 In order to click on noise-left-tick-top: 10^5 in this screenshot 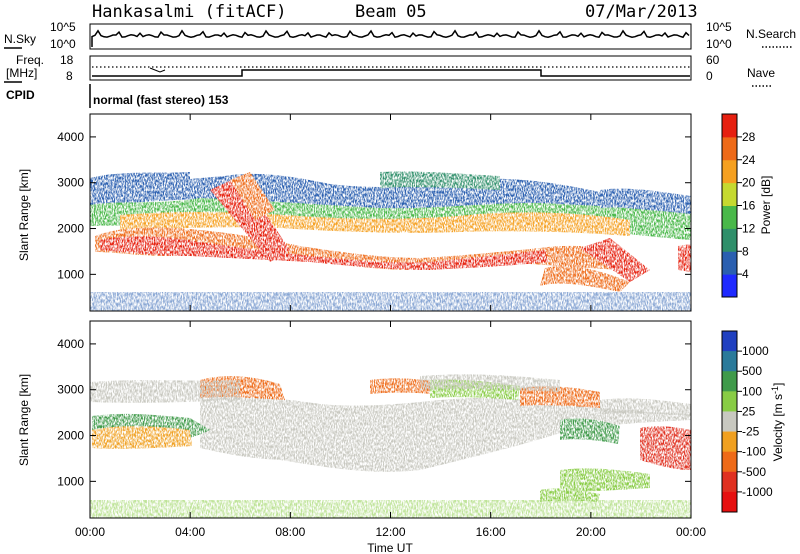, I will do `click(63, 27)`.